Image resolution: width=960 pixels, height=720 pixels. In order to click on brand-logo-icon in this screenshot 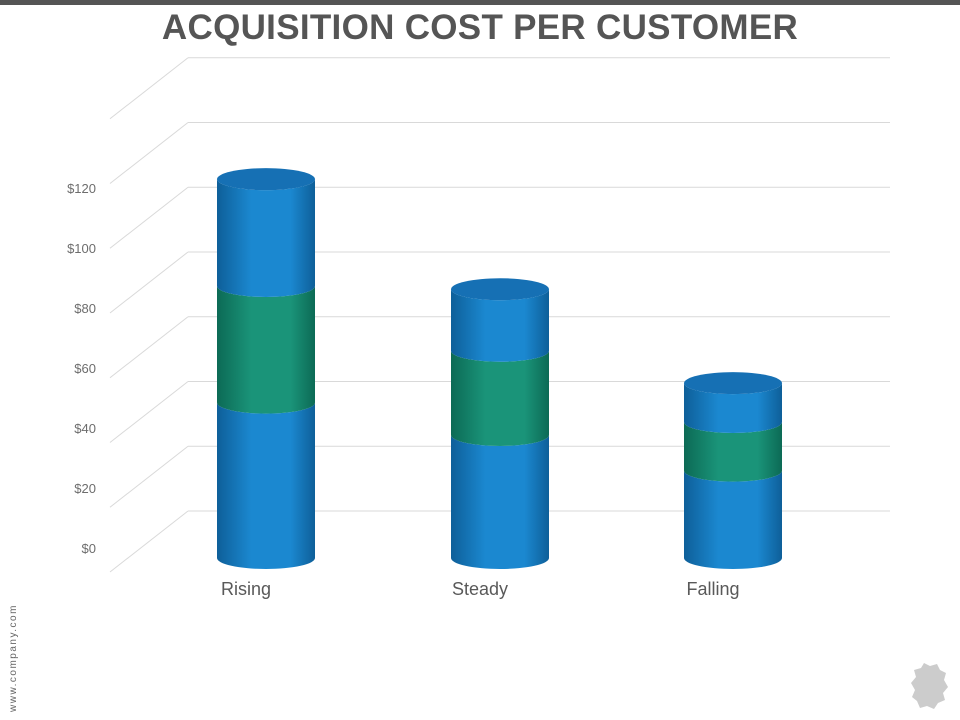, I will do `click(929, 686)`.